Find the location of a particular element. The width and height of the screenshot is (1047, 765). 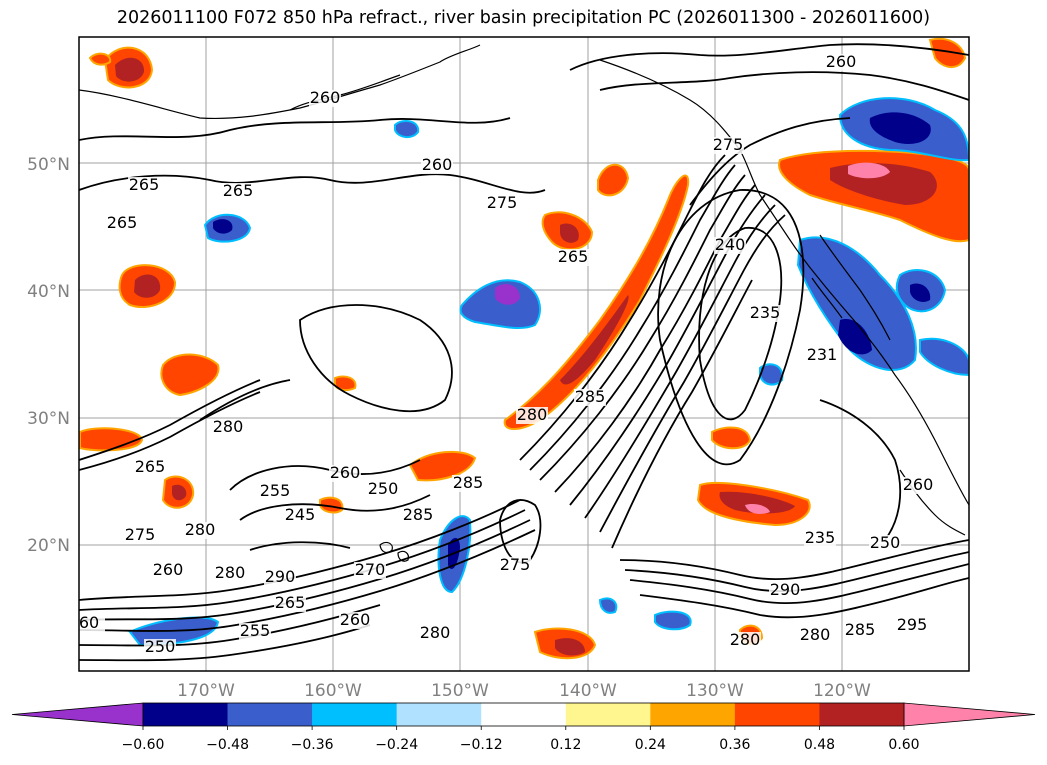

lat-tick-30: 30°N is located at coordinates (48, 419).